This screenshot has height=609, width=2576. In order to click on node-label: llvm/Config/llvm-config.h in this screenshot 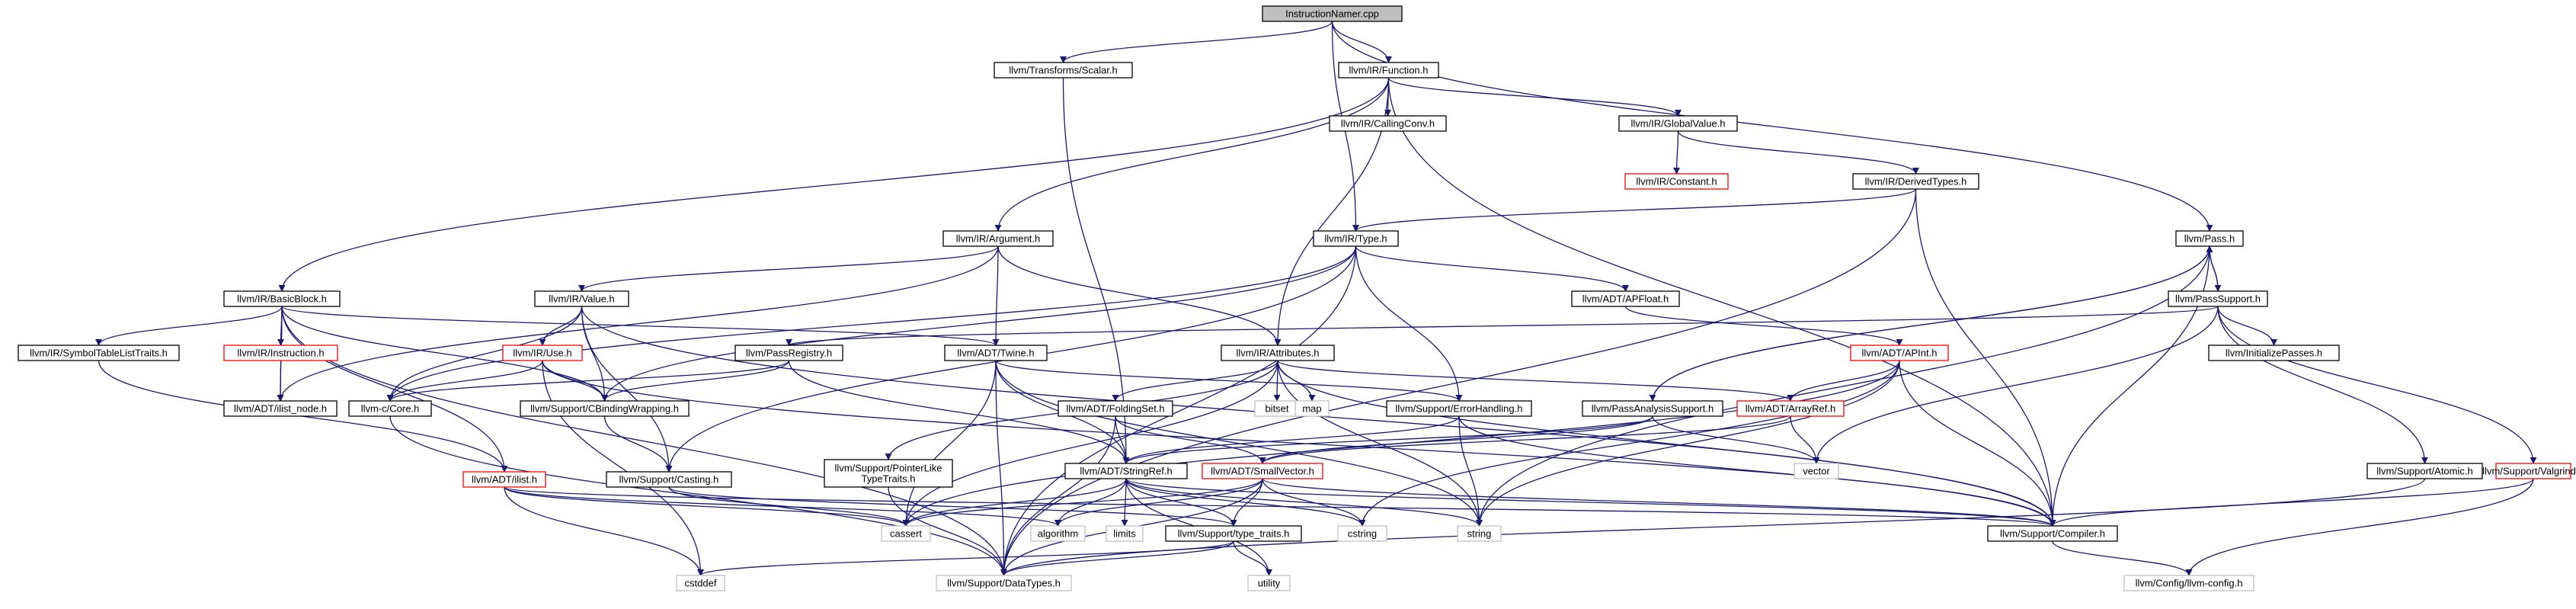, I will do `click(2189, 583)`.